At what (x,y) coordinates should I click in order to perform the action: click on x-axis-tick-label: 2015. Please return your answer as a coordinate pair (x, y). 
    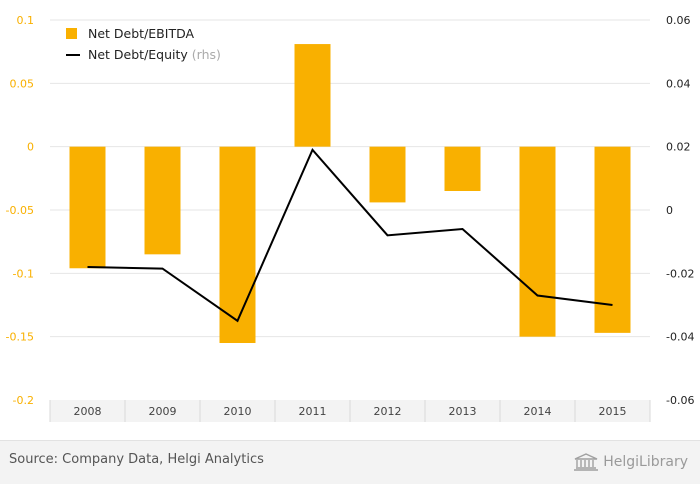
    Looking at the image, I should click on (613, 411).